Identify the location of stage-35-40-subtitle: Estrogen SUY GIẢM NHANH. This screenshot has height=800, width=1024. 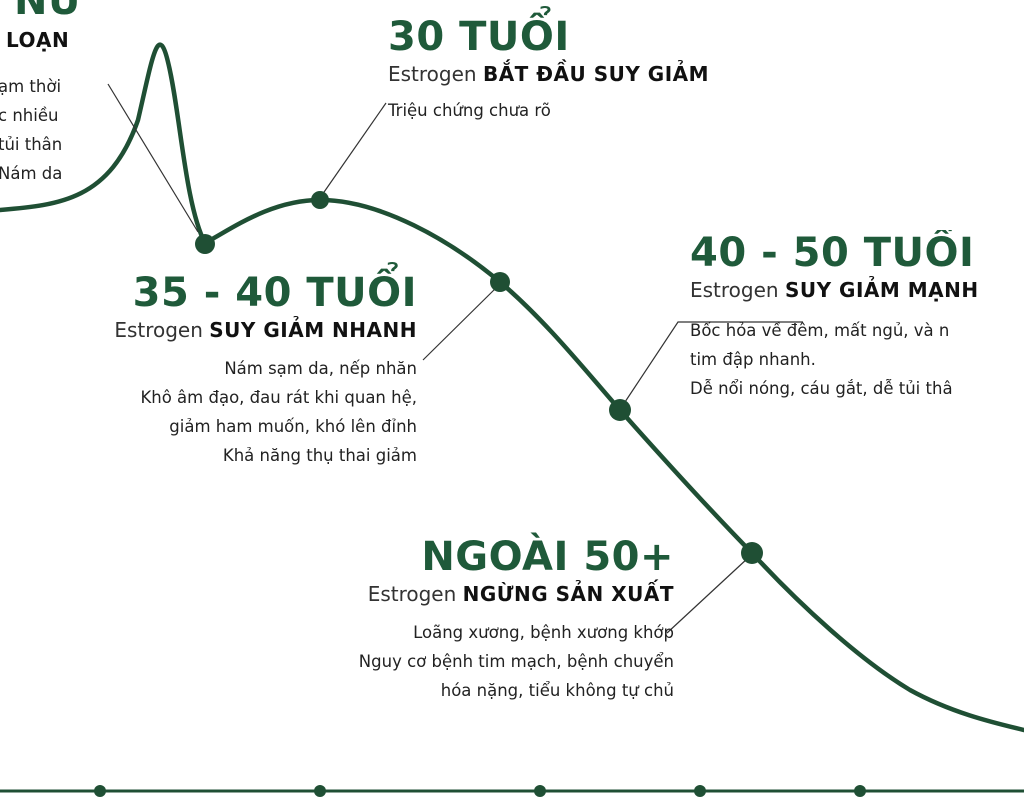
(265, 330).